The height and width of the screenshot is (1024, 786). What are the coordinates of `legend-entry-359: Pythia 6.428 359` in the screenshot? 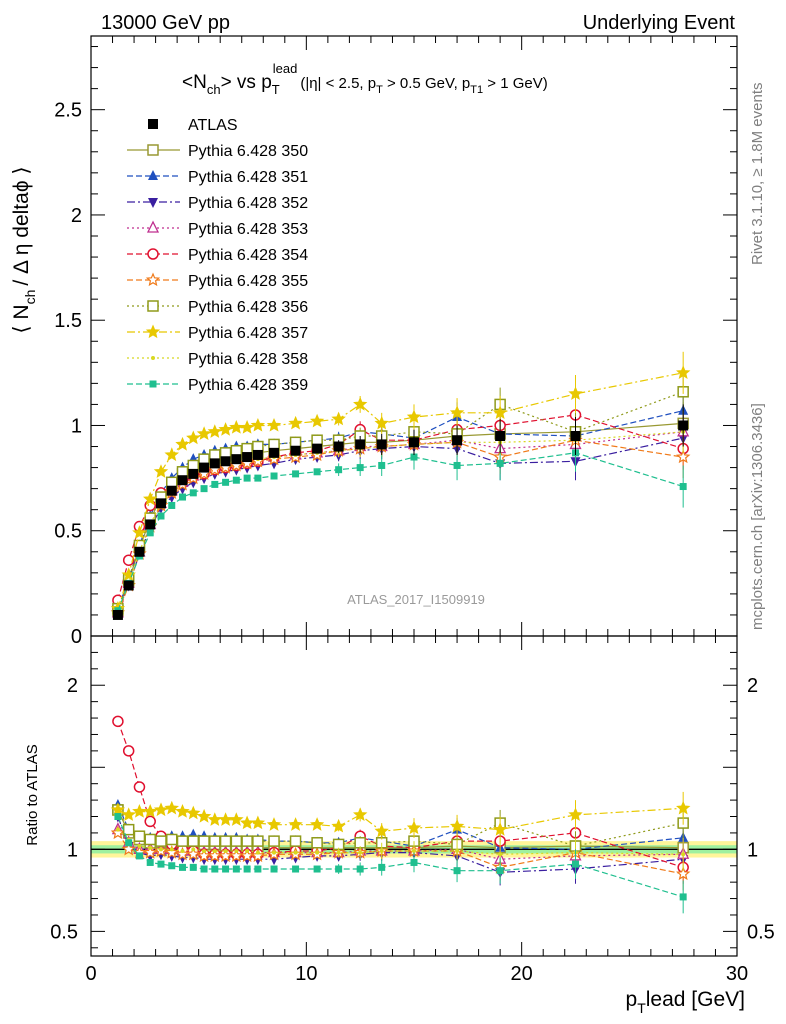 It's located at (217, 385).